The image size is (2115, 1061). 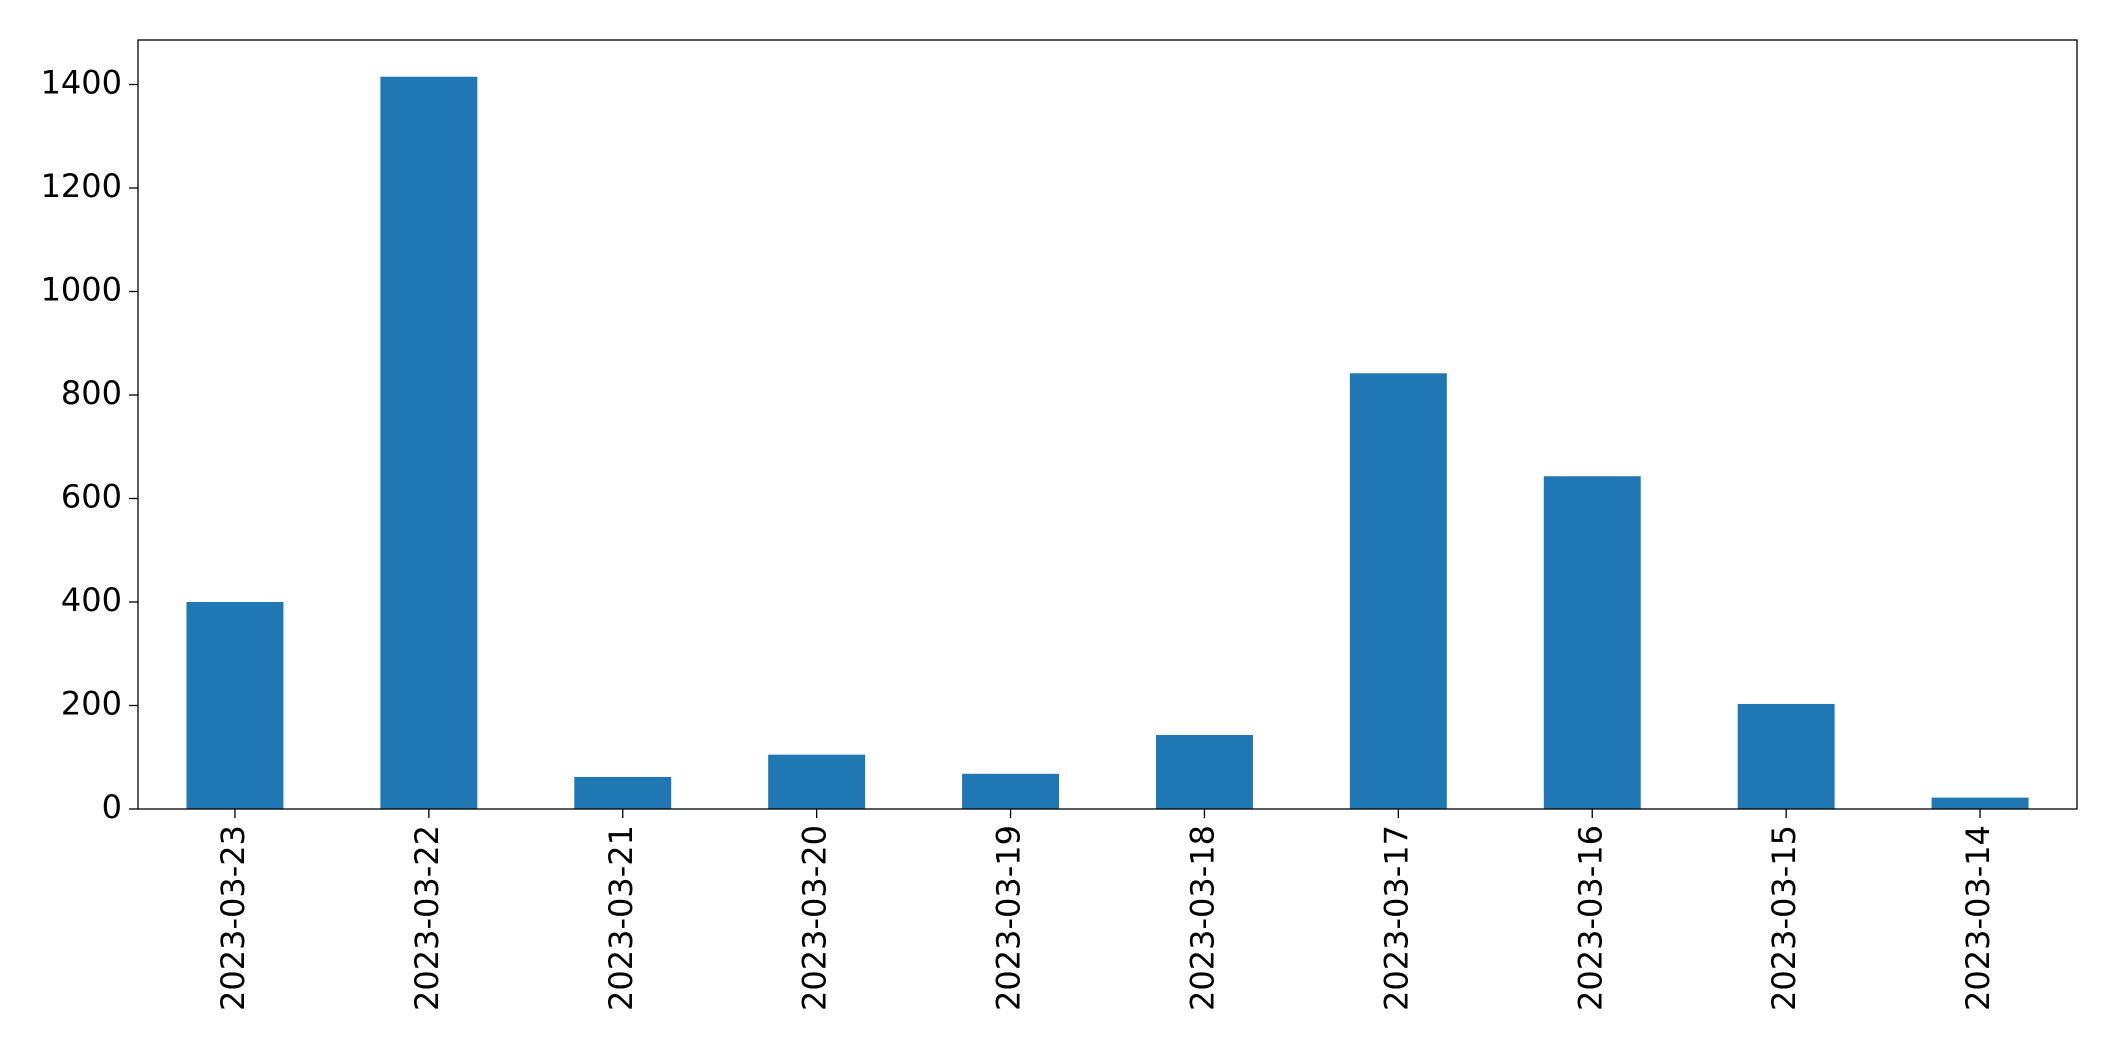 I want to click on x-tick-label: 2023-03-22, so click(x=427, y=918).